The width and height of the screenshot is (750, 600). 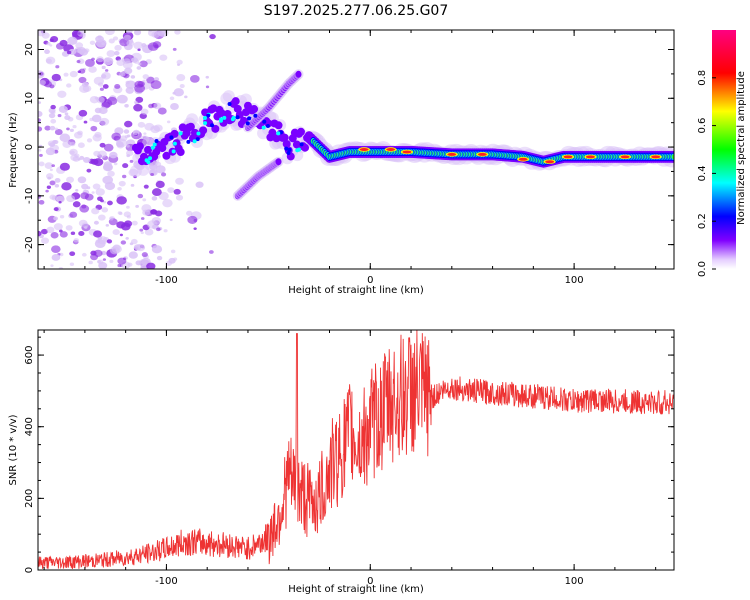 I want to click on colorbar-tick-label: 0.8, so click(x=702, y=78).